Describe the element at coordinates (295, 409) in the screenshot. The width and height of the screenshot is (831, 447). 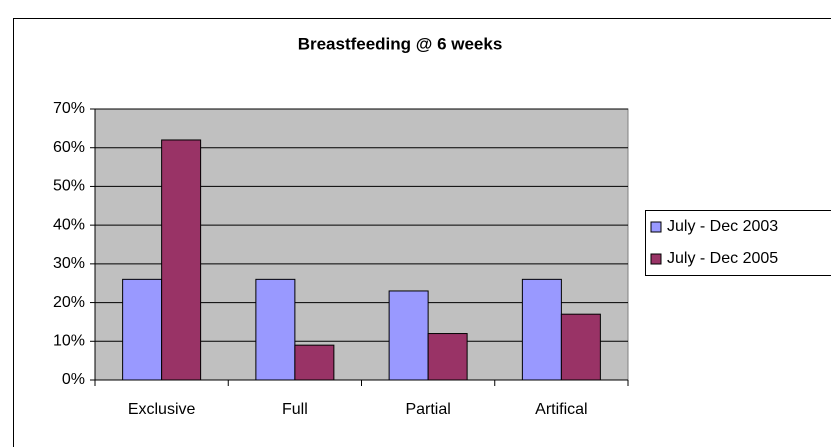
I see `x-tick-label: Full` at that location.